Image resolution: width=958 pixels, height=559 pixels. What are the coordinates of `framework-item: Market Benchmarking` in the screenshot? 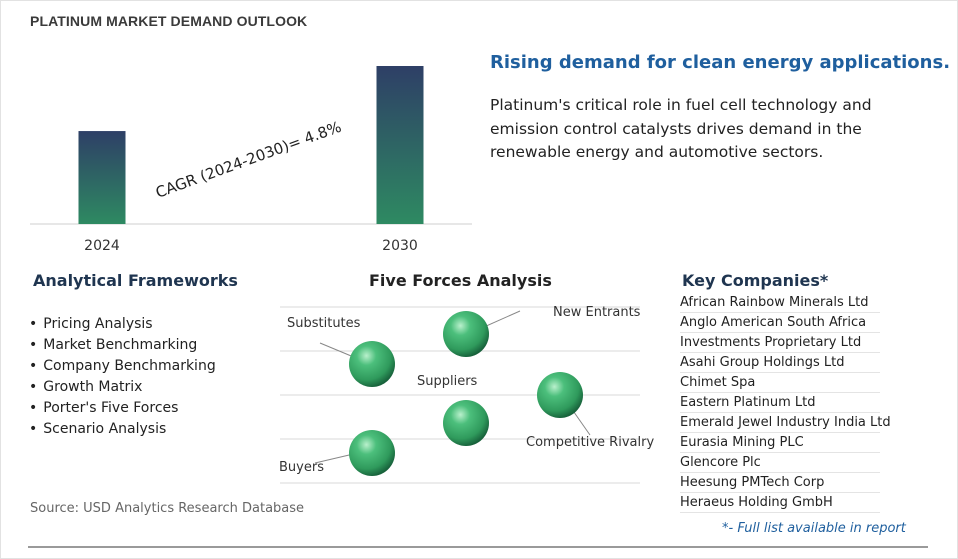 It's located at (122, 345).